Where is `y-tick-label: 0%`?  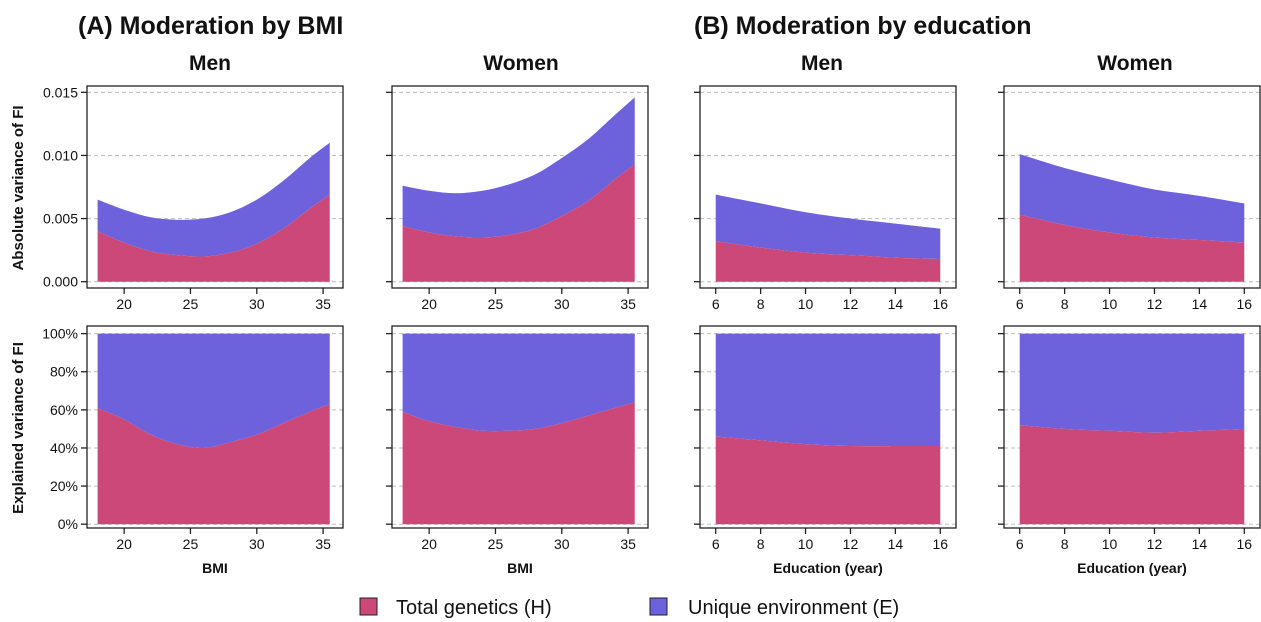 y-tick-label: 0% is located at coordinates (68, 524).